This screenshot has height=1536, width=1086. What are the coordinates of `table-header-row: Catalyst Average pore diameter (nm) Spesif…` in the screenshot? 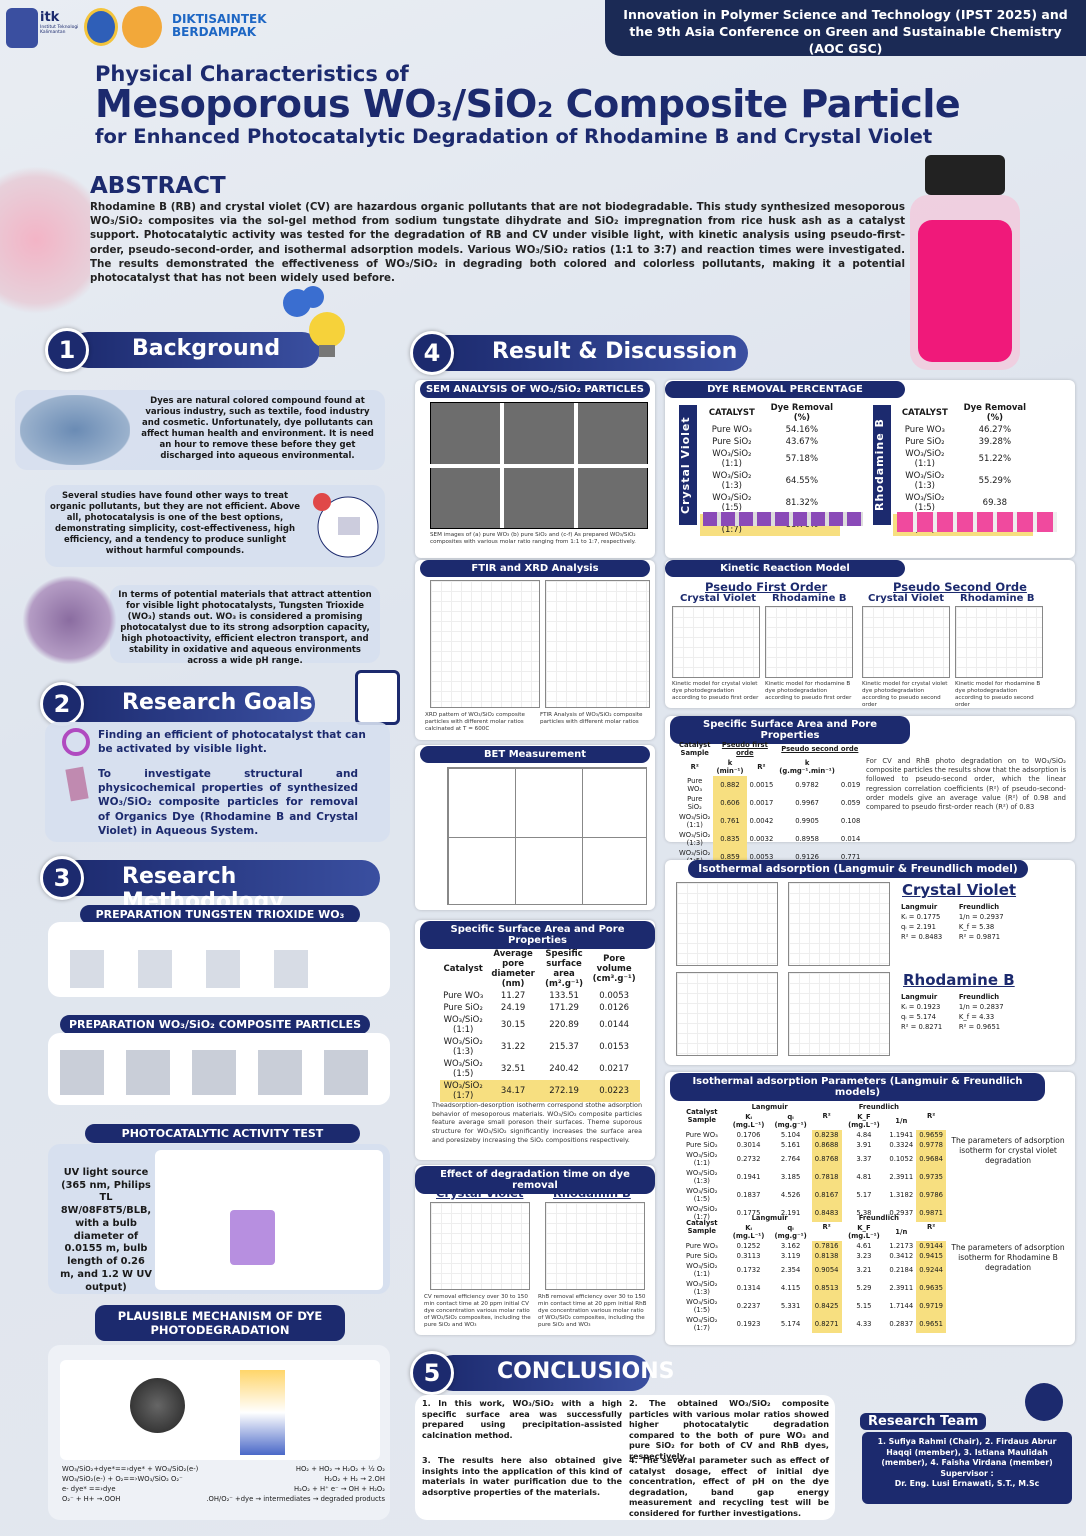 It's located at (540, 969).